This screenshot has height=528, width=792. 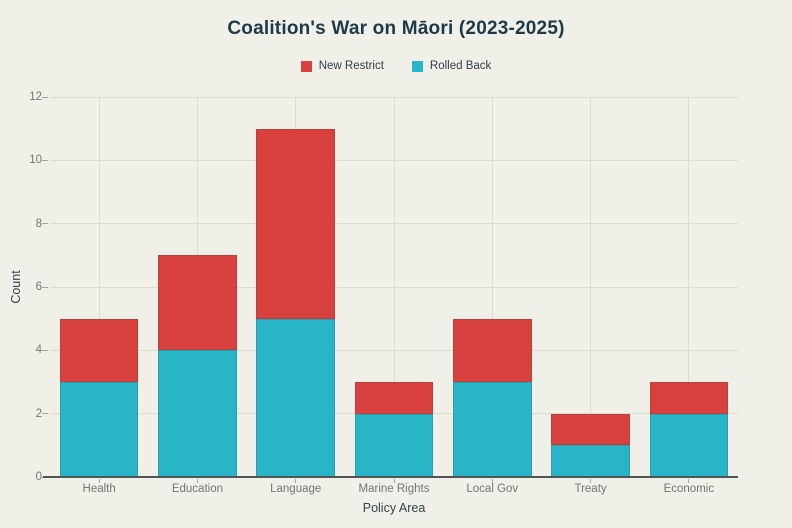 I want to click on legend-item: Rolled Back, so click(x=451, y=66).